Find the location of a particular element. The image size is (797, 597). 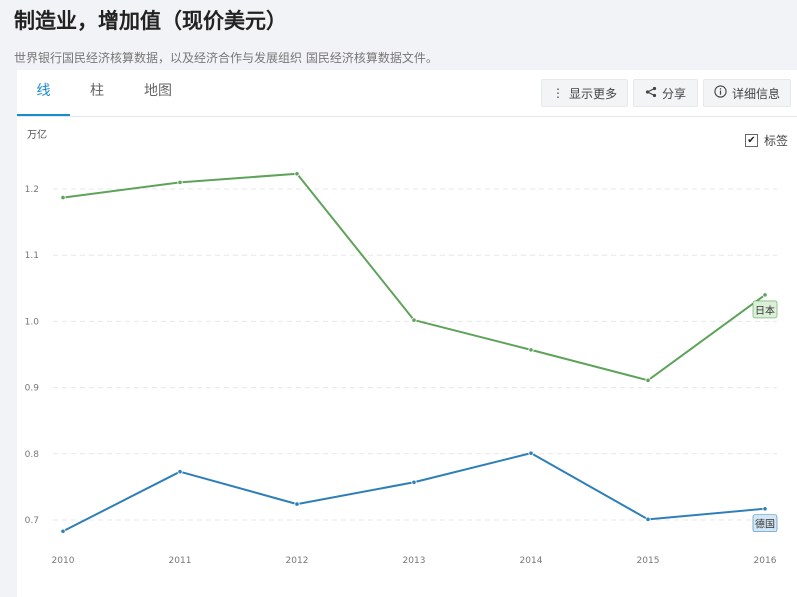

show-more-label: 显示更多 is located at coordinates (592, 93).